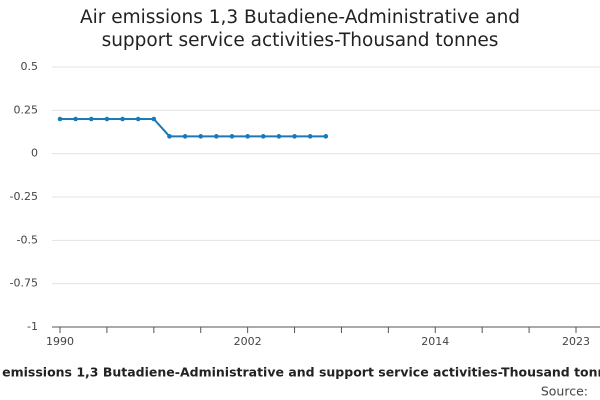  Describe the element at coordinates (34, 153) in the screenshot. I see `y-tick-label: 0` at that location.